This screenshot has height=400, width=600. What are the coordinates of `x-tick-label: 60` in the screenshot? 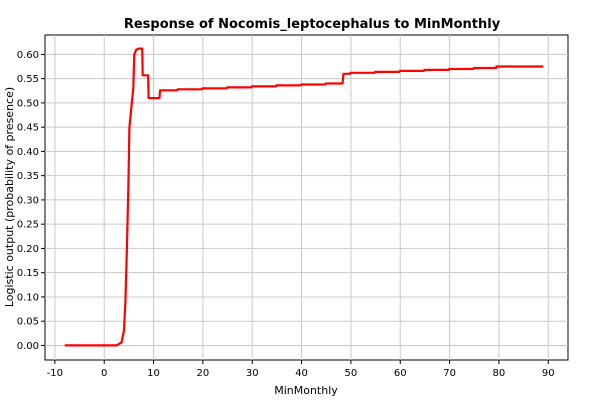 It's located at (400, 373).